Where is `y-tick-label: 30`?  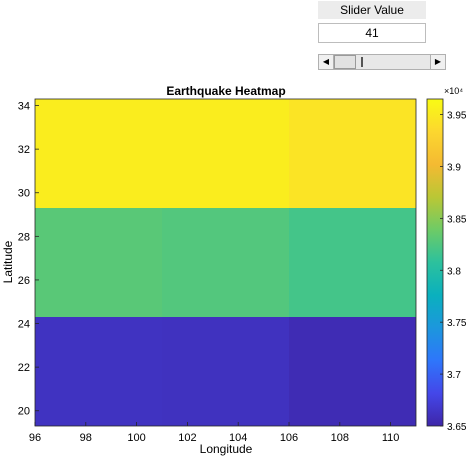 y-tick-label: 30 is located at coordinates (24, 194).